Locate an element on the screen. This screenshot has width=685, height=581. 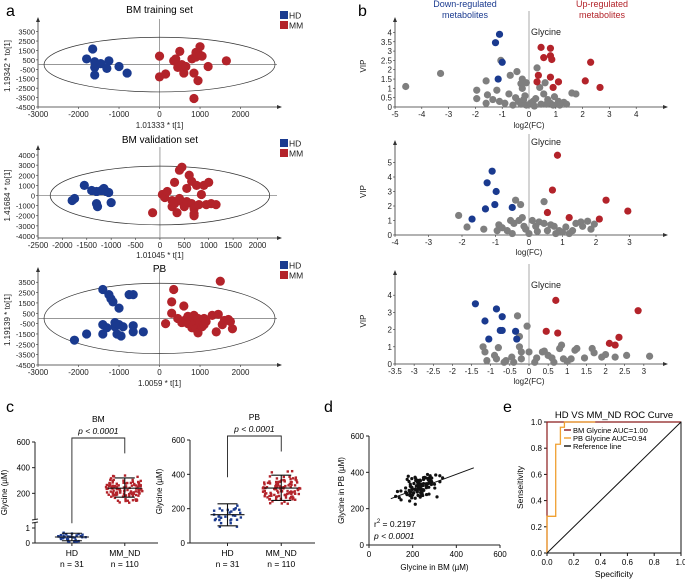
x-tick-label: -4 is located at coordinates (422, 114).